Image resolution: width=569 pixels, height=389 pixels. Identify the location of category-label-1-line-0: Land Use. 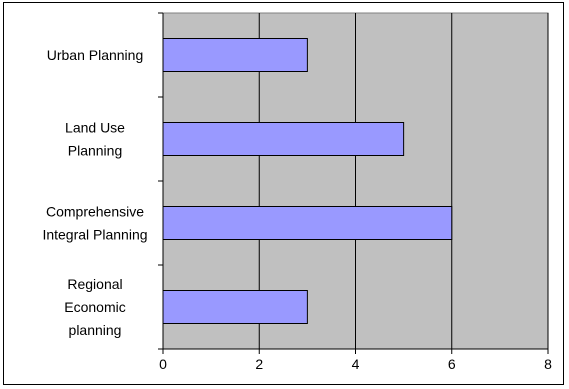
(95, 128).